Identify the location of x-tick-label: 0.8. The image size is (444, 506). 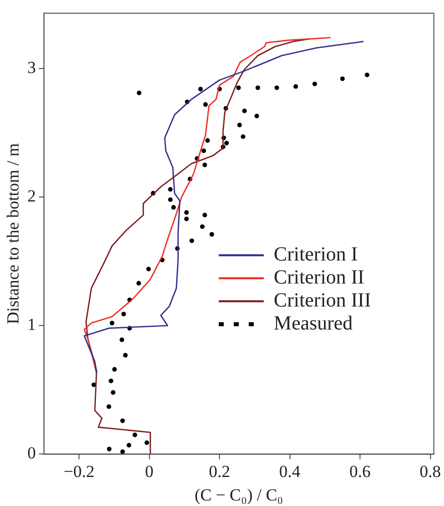
(430, 471).